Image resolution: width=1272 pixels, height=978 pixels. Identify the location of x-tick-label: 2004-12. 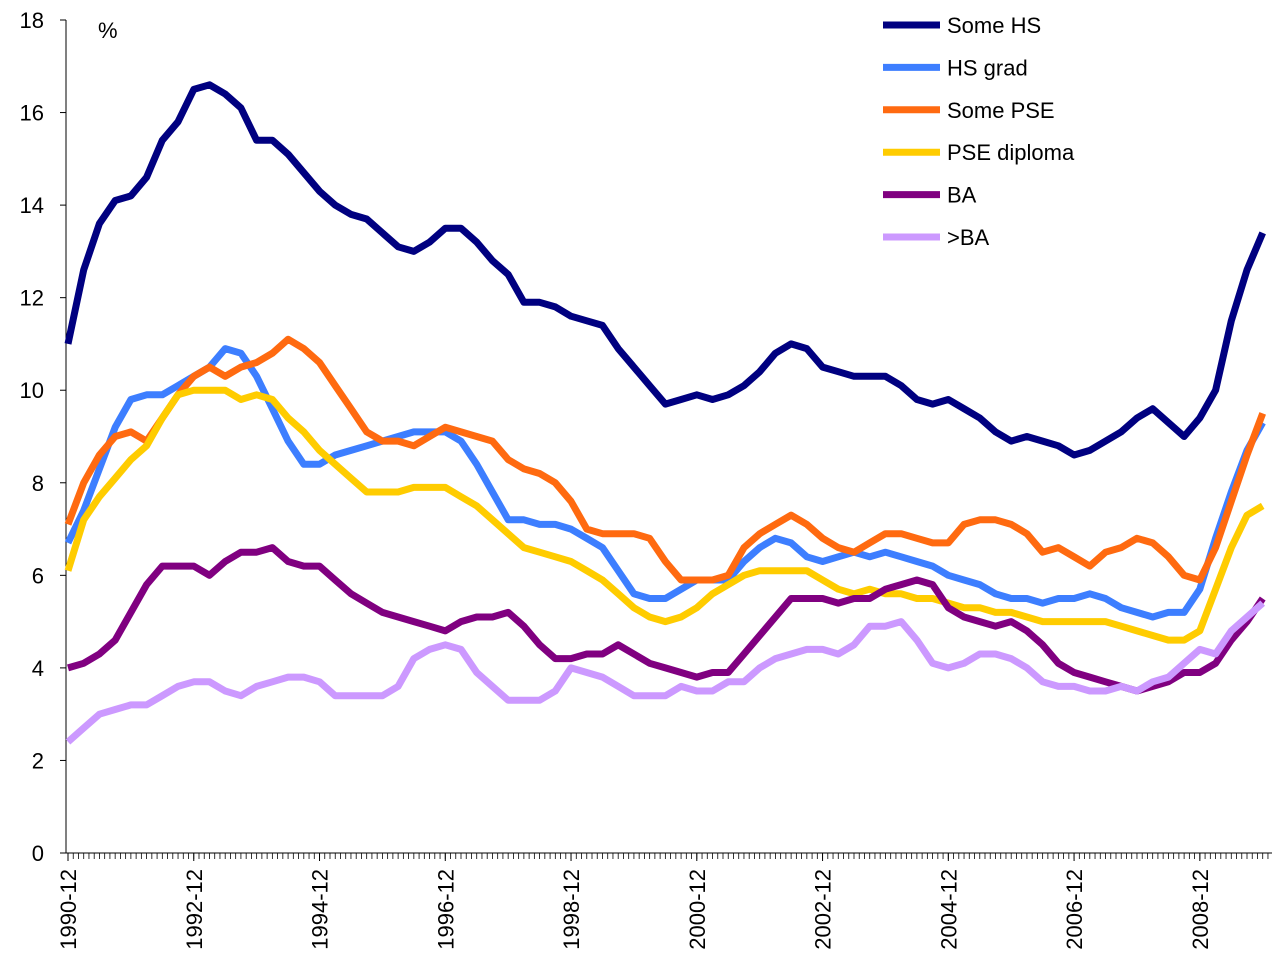
(948, 909).